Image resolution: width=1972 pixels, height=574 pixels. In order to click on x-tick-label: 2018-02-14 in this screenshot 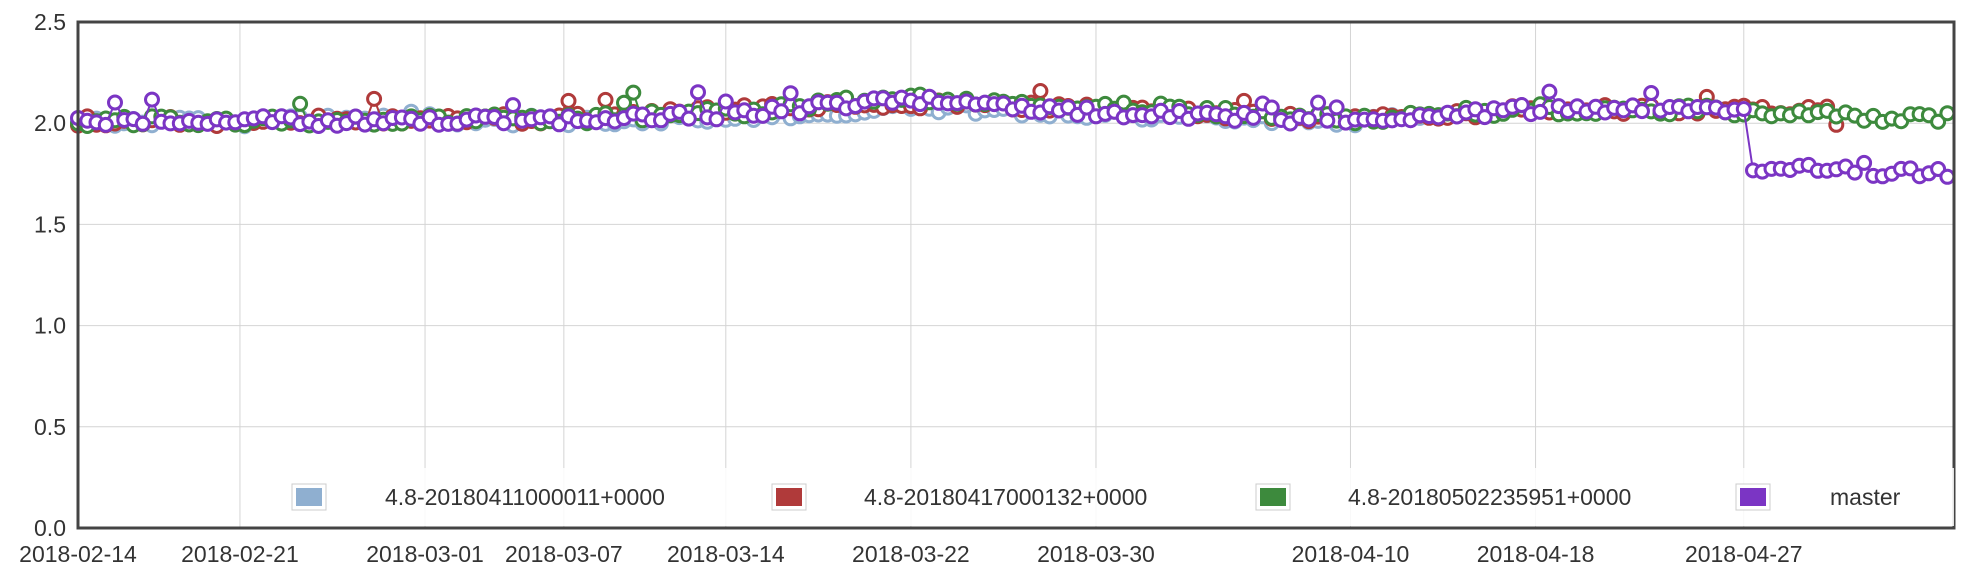, I will do `click(78, 554)`.